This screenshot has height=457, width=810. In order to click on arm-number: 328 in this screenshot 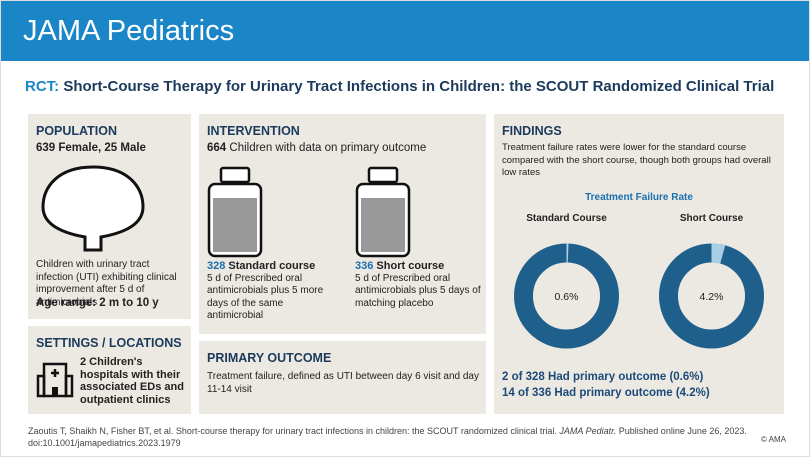, I will do `click(216, 266)`.